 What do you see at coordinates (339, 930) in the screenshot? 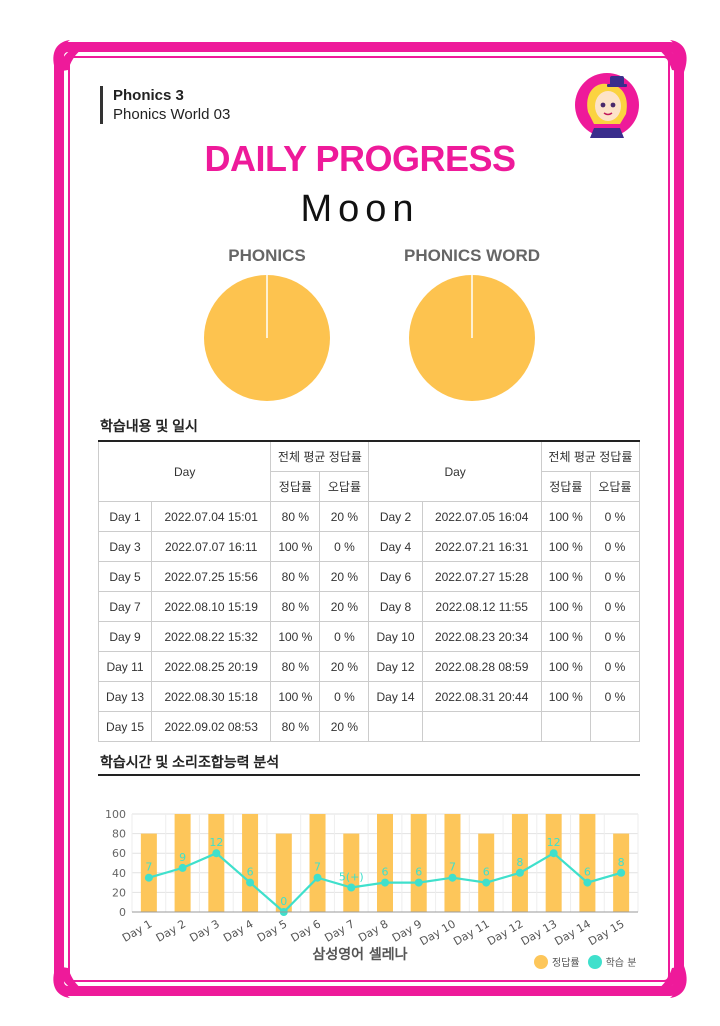
I see `x-tick-label: Day 7` at bounding box center [339, 930].